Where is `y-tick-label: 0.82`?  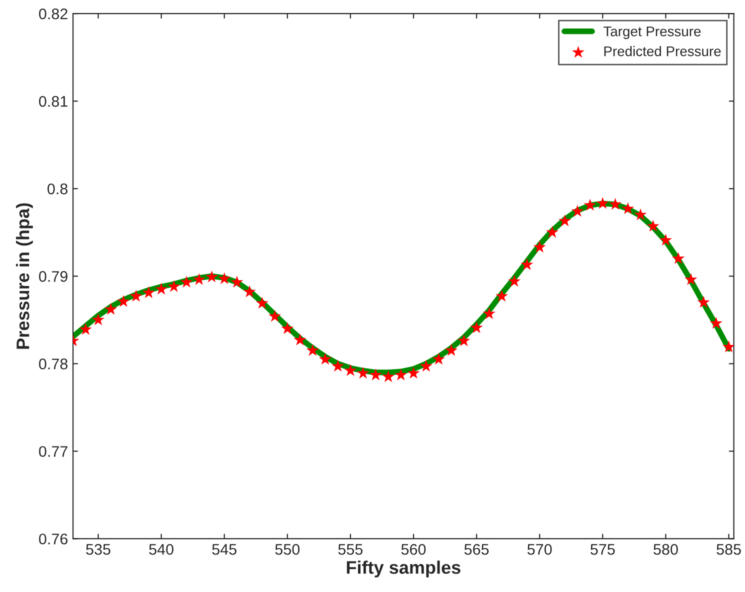 y-tick-label: 0.82 is located at coordinates (53, 14).